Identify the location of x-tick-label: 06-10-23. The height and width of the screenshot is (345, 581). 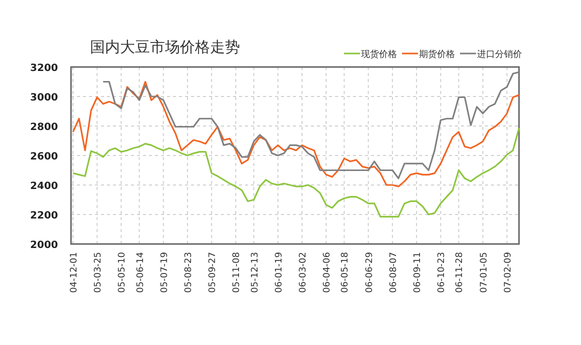
(442, 272).